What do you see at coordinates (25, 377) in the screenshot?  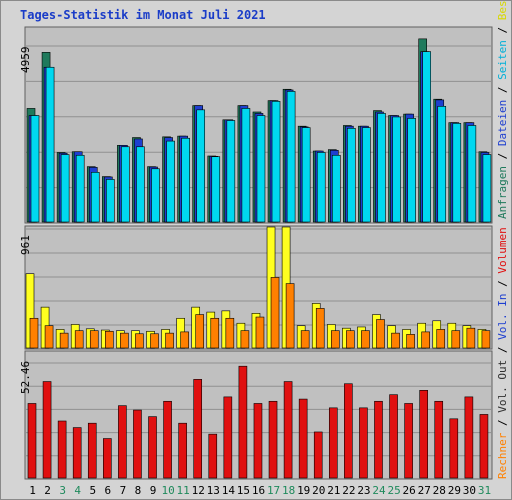 I see `bottom-panel-ytick: 52.46` at bounding box center [25, 377].